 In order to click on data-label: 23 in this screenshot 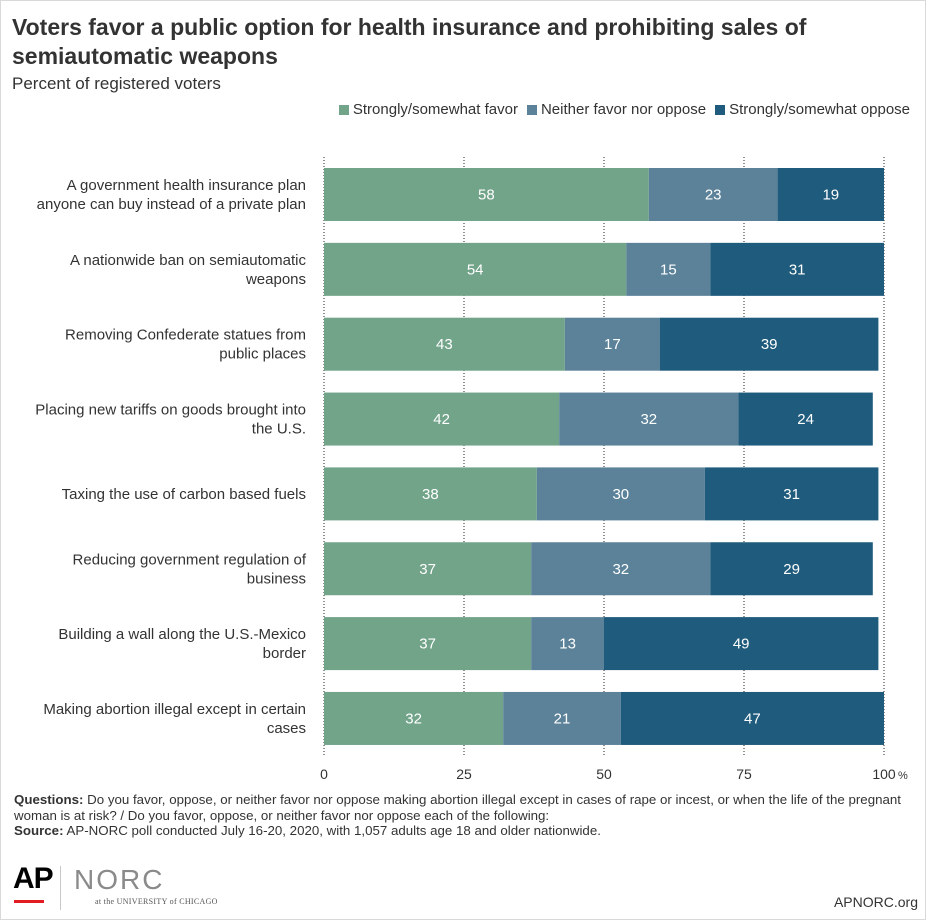, I will do `click(713, 195)`.